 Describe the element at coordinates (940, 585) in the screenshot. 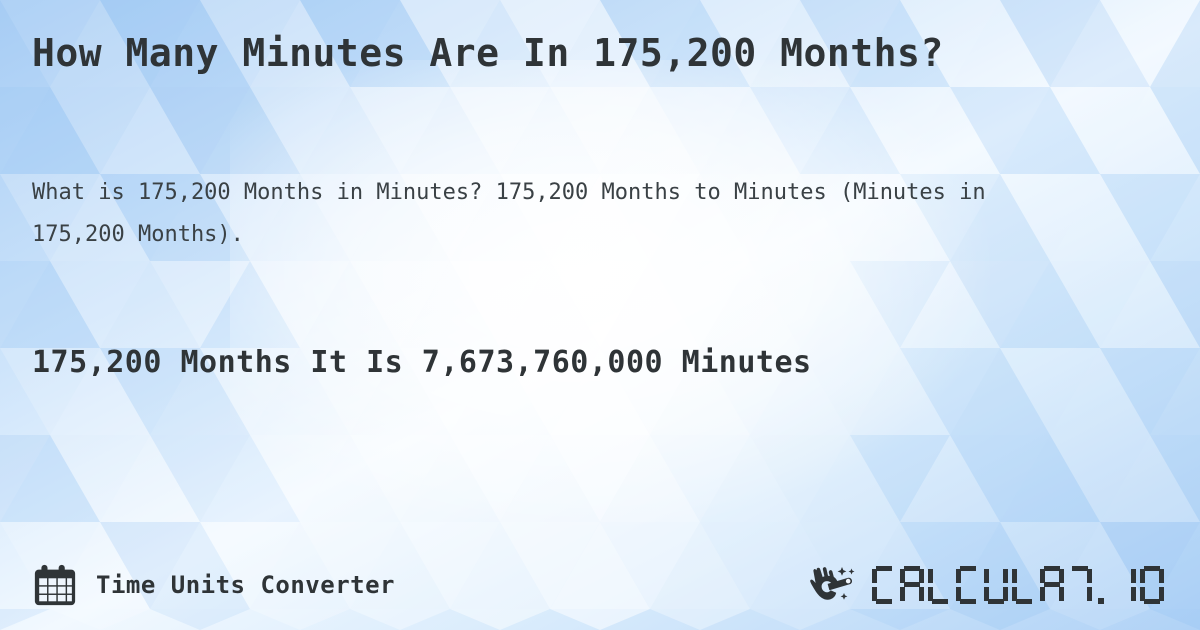

I see `brand-char-l` at that location.